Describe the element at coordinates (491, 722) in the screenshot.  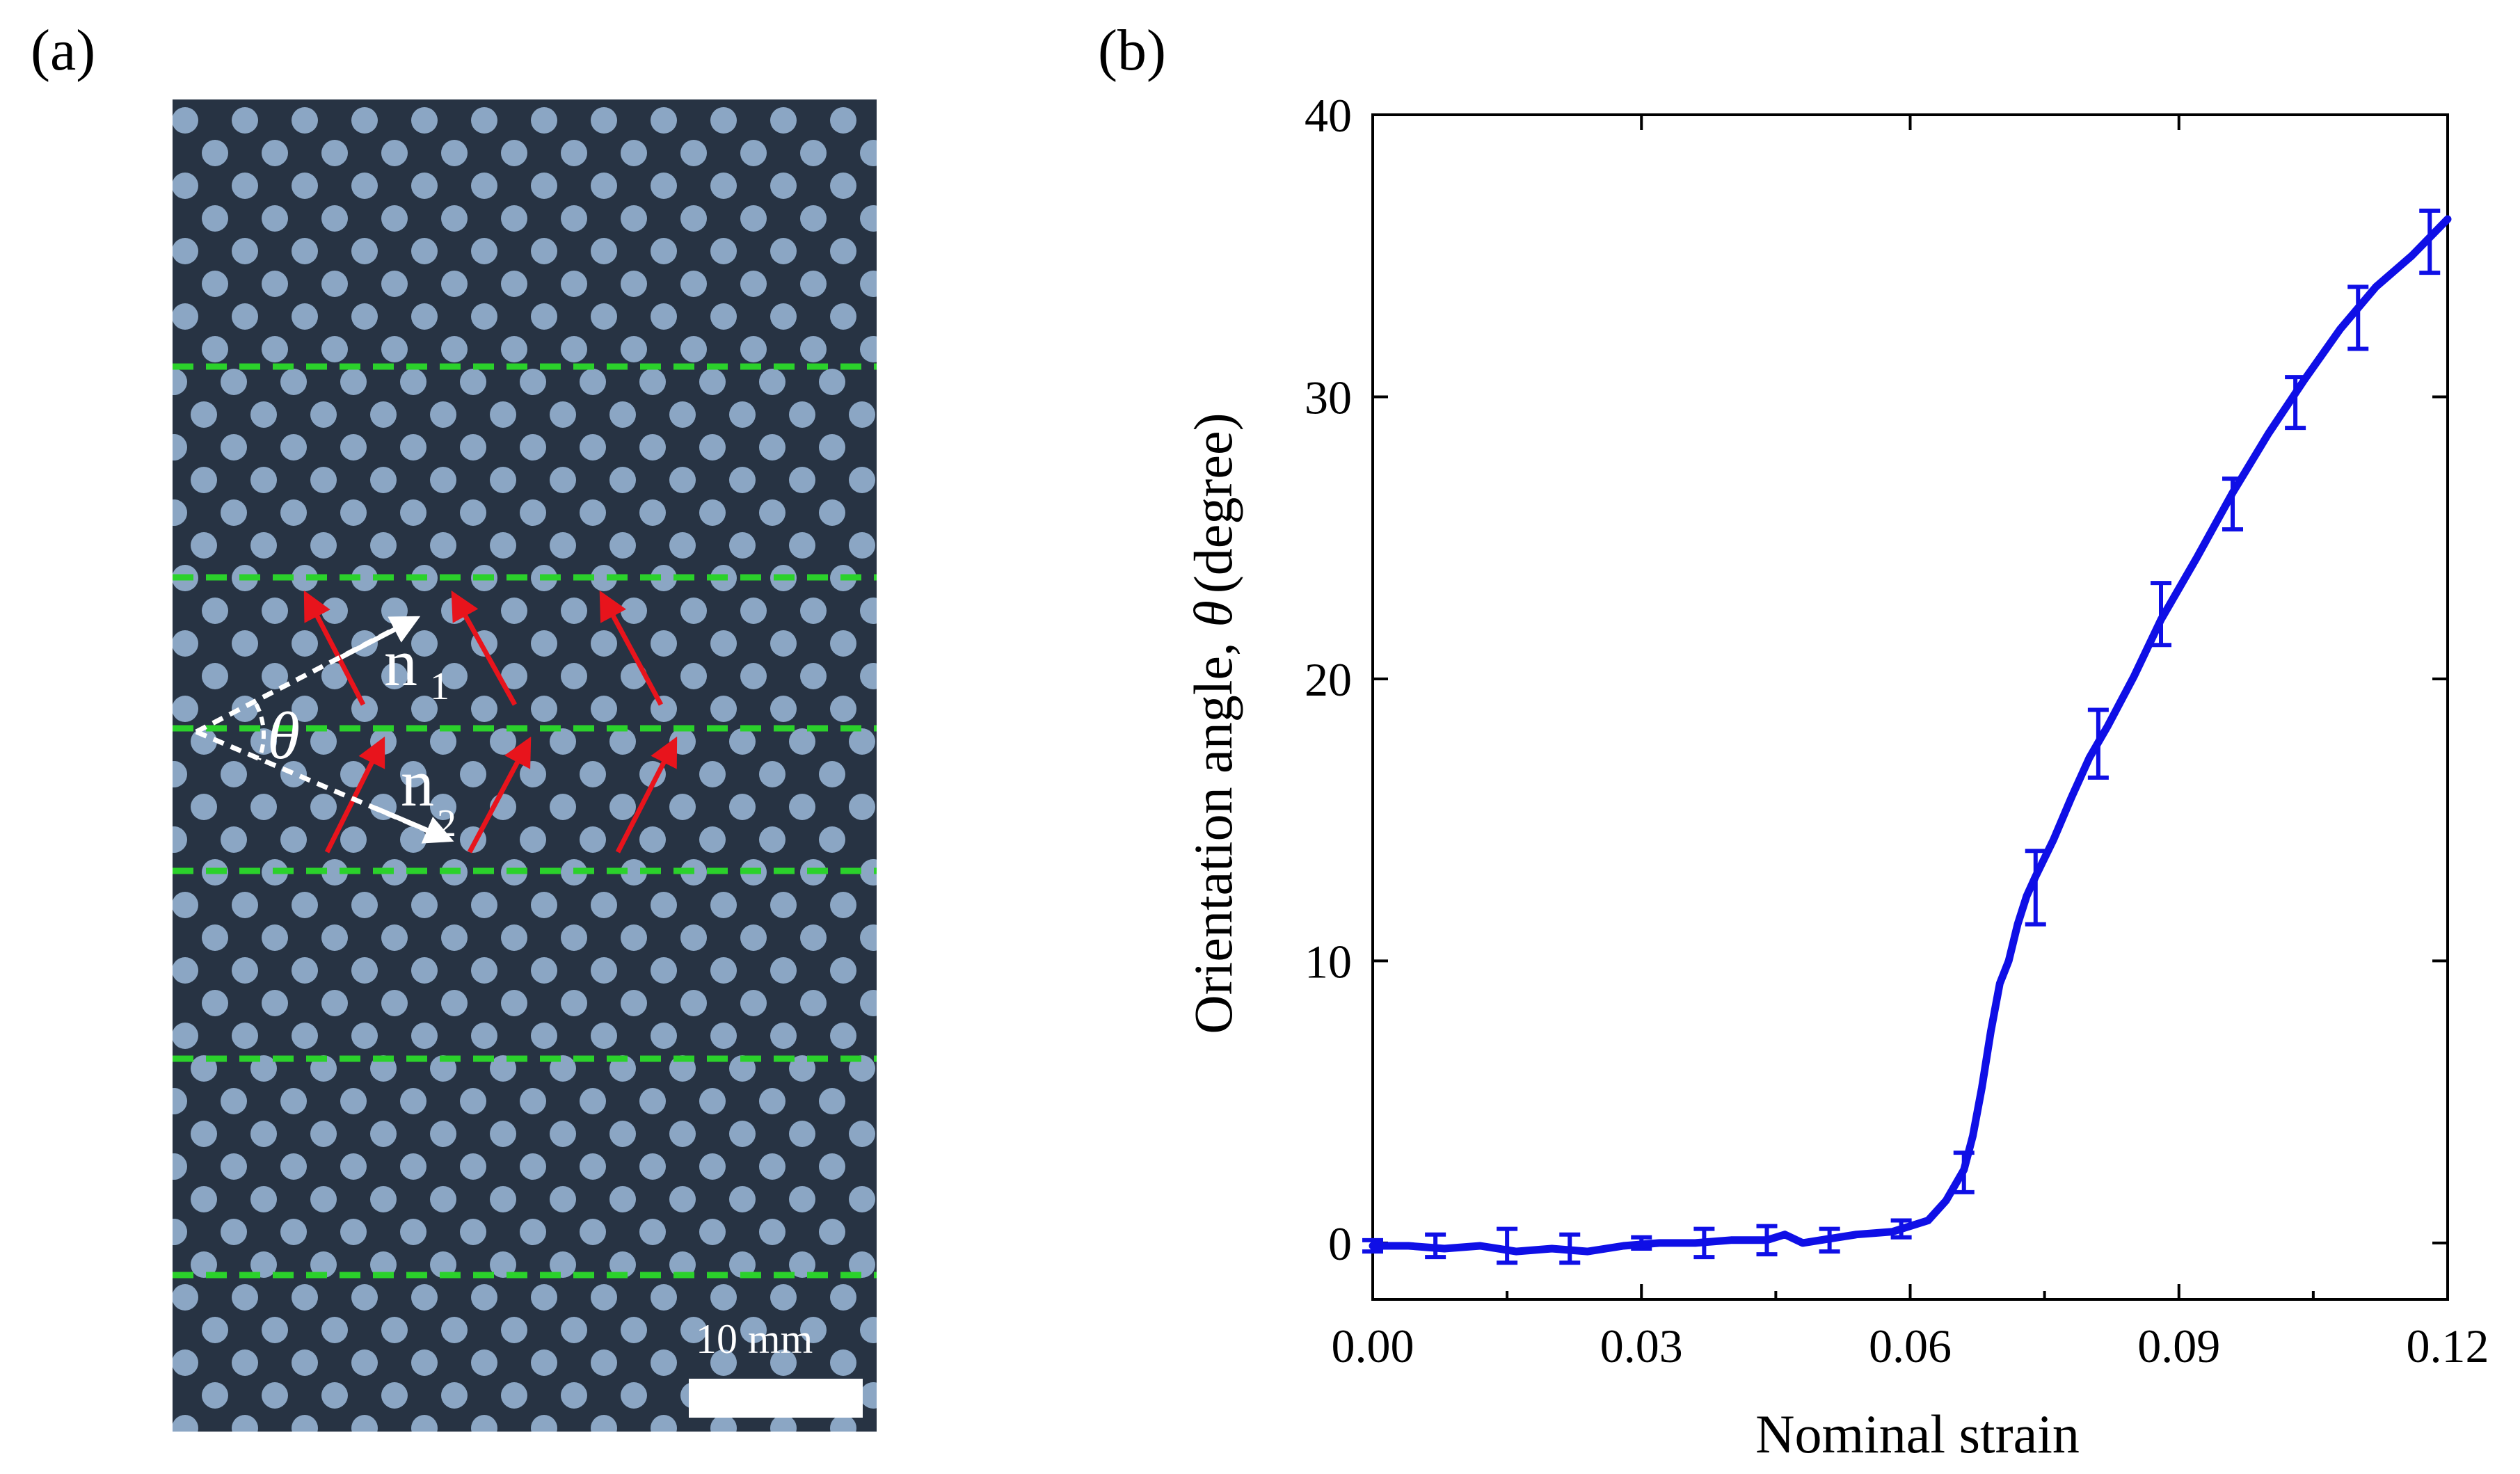
I see `orientation-arrows` at that location.